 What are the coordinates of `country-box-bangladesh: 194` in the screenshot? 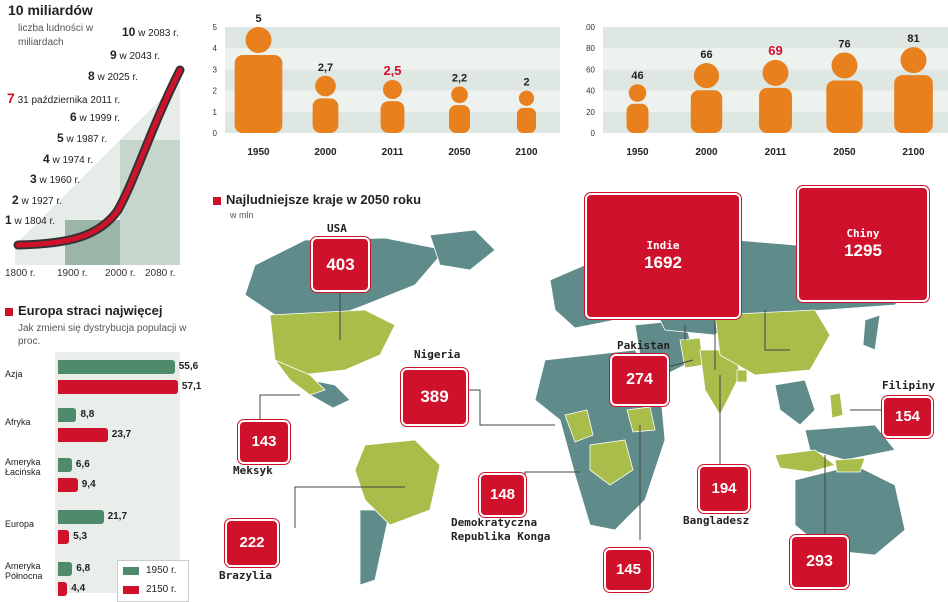 It's located at (724, 489).